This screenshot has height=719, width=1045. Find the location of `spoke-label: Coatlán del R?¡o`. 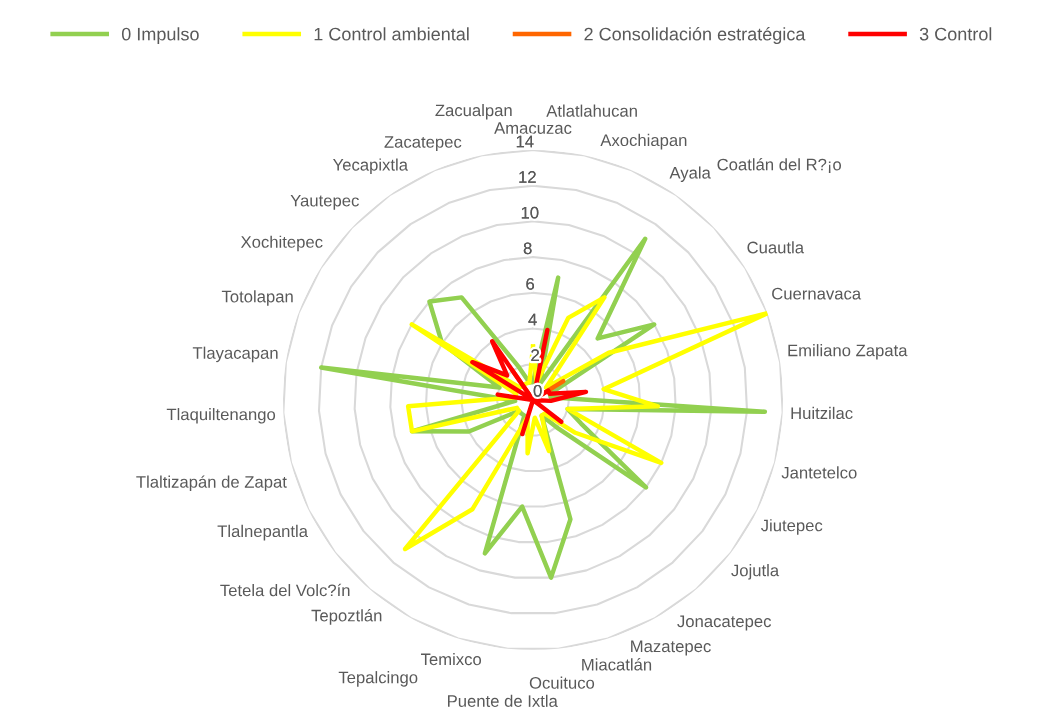

spoke-label: Coatlán del R?¡o is located at coordinates (779, 165).